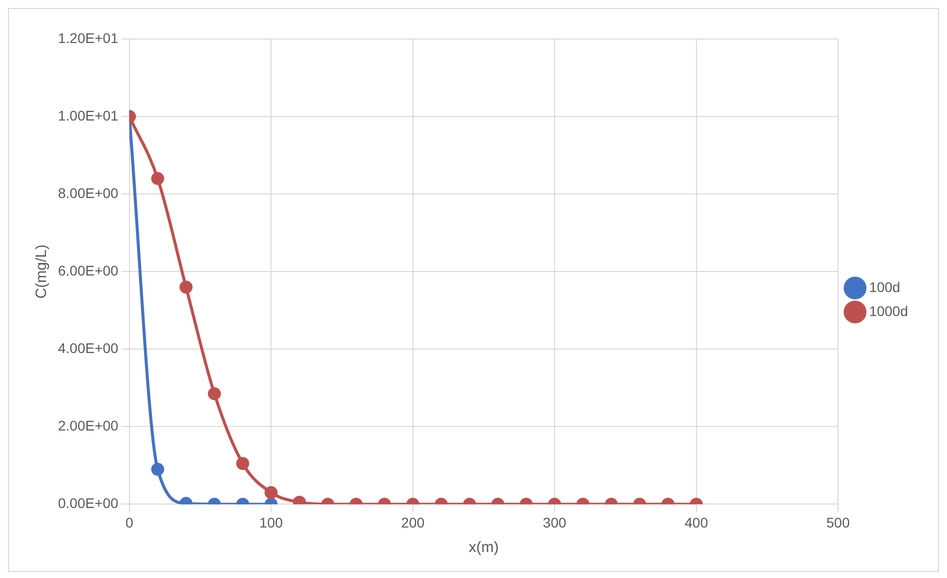 The height and width of the screenshot is (578, 947). What do you see at coordinates (129, 522) in the screenshot?
I see `x-tick-label: 0` at bounding box center [129, 522].